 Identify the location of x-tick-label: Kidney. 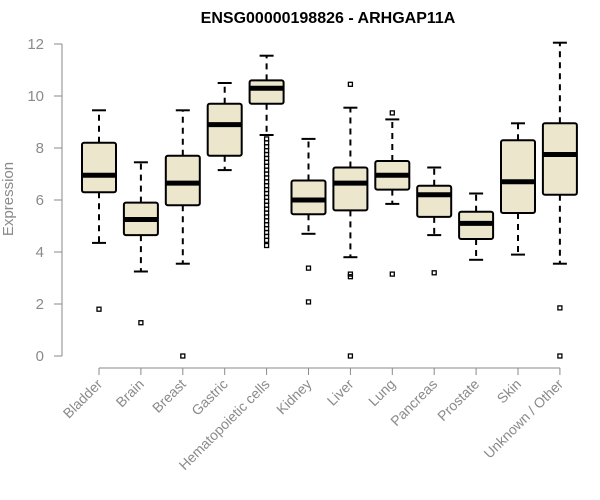
(294, 397).